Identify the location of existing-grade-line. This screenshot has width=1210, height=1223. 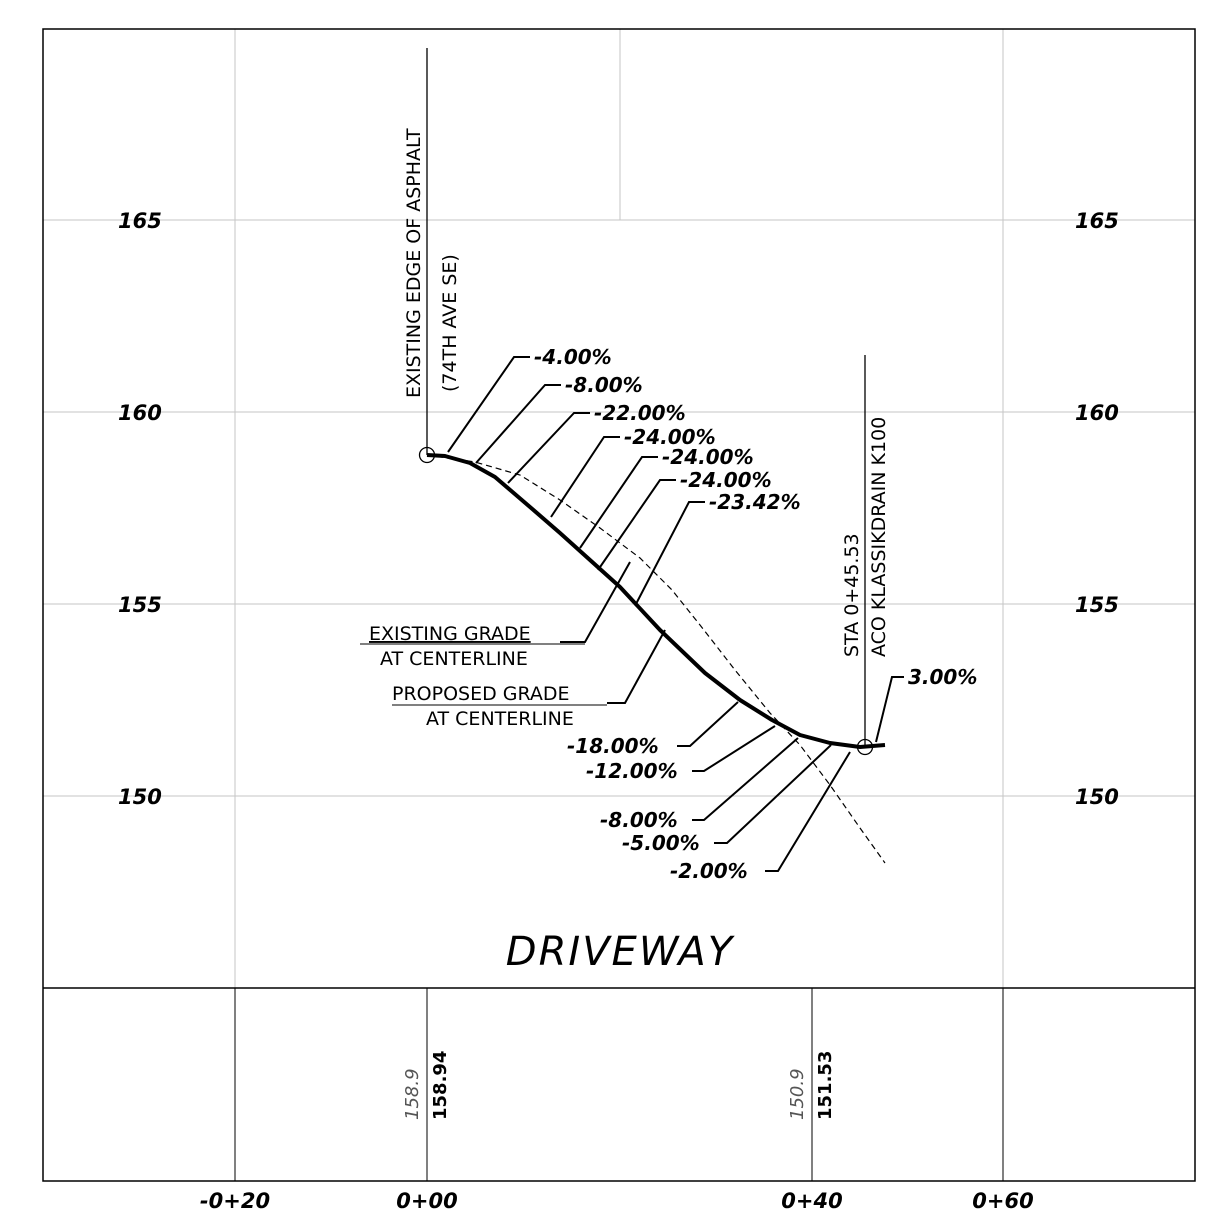
(656, 659).